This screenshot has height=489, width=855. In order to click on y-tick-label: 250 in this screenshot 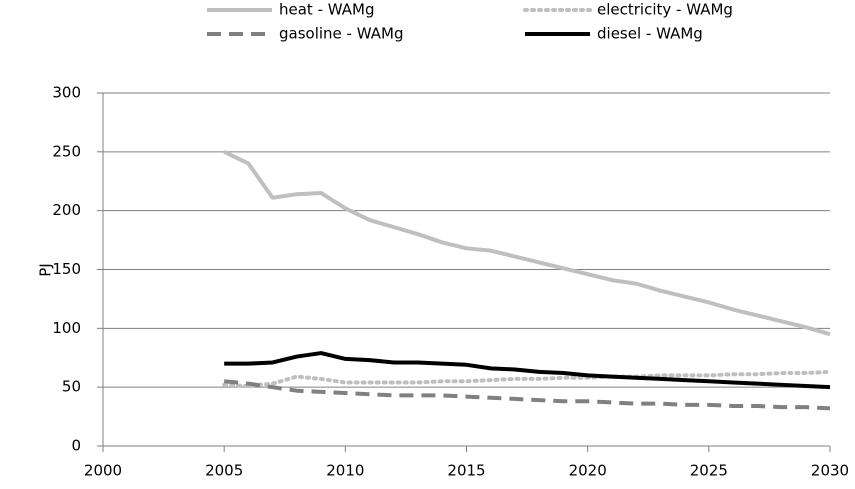, I will do `click(66, 151)`.